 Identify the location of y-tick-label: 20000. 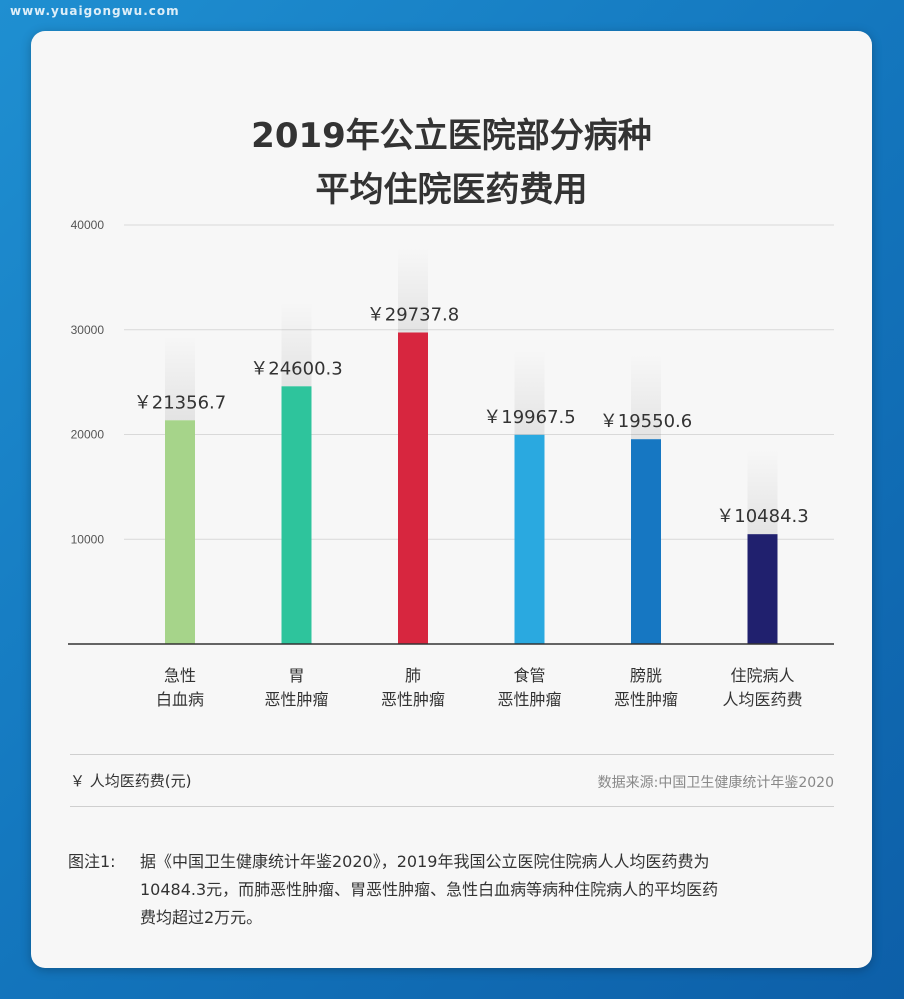
(88, 435).